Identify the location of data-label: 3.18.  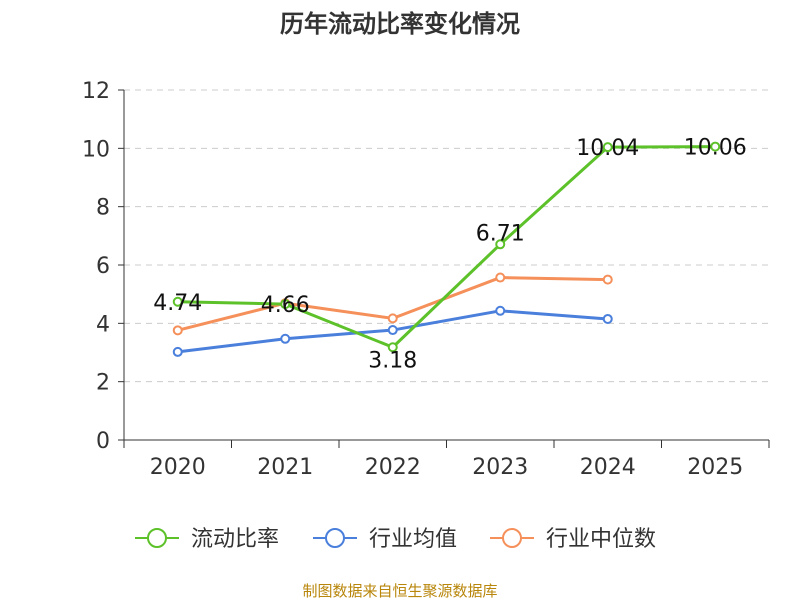
(392, 360).